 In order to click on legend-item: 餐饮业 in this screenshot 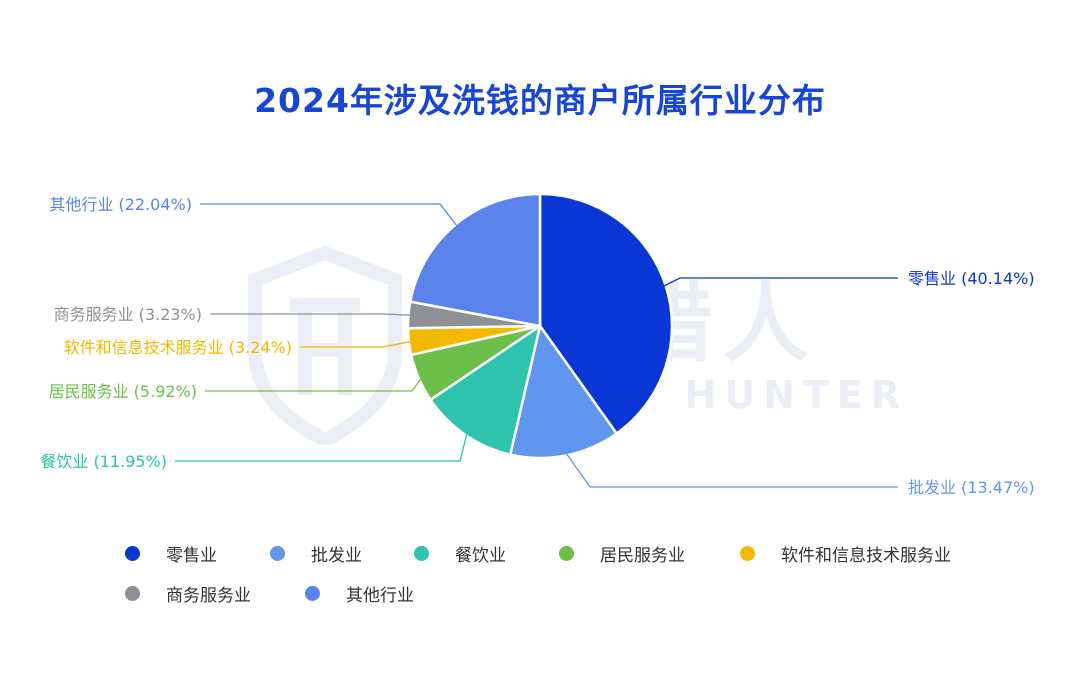, I will do `click(460, 553)`.